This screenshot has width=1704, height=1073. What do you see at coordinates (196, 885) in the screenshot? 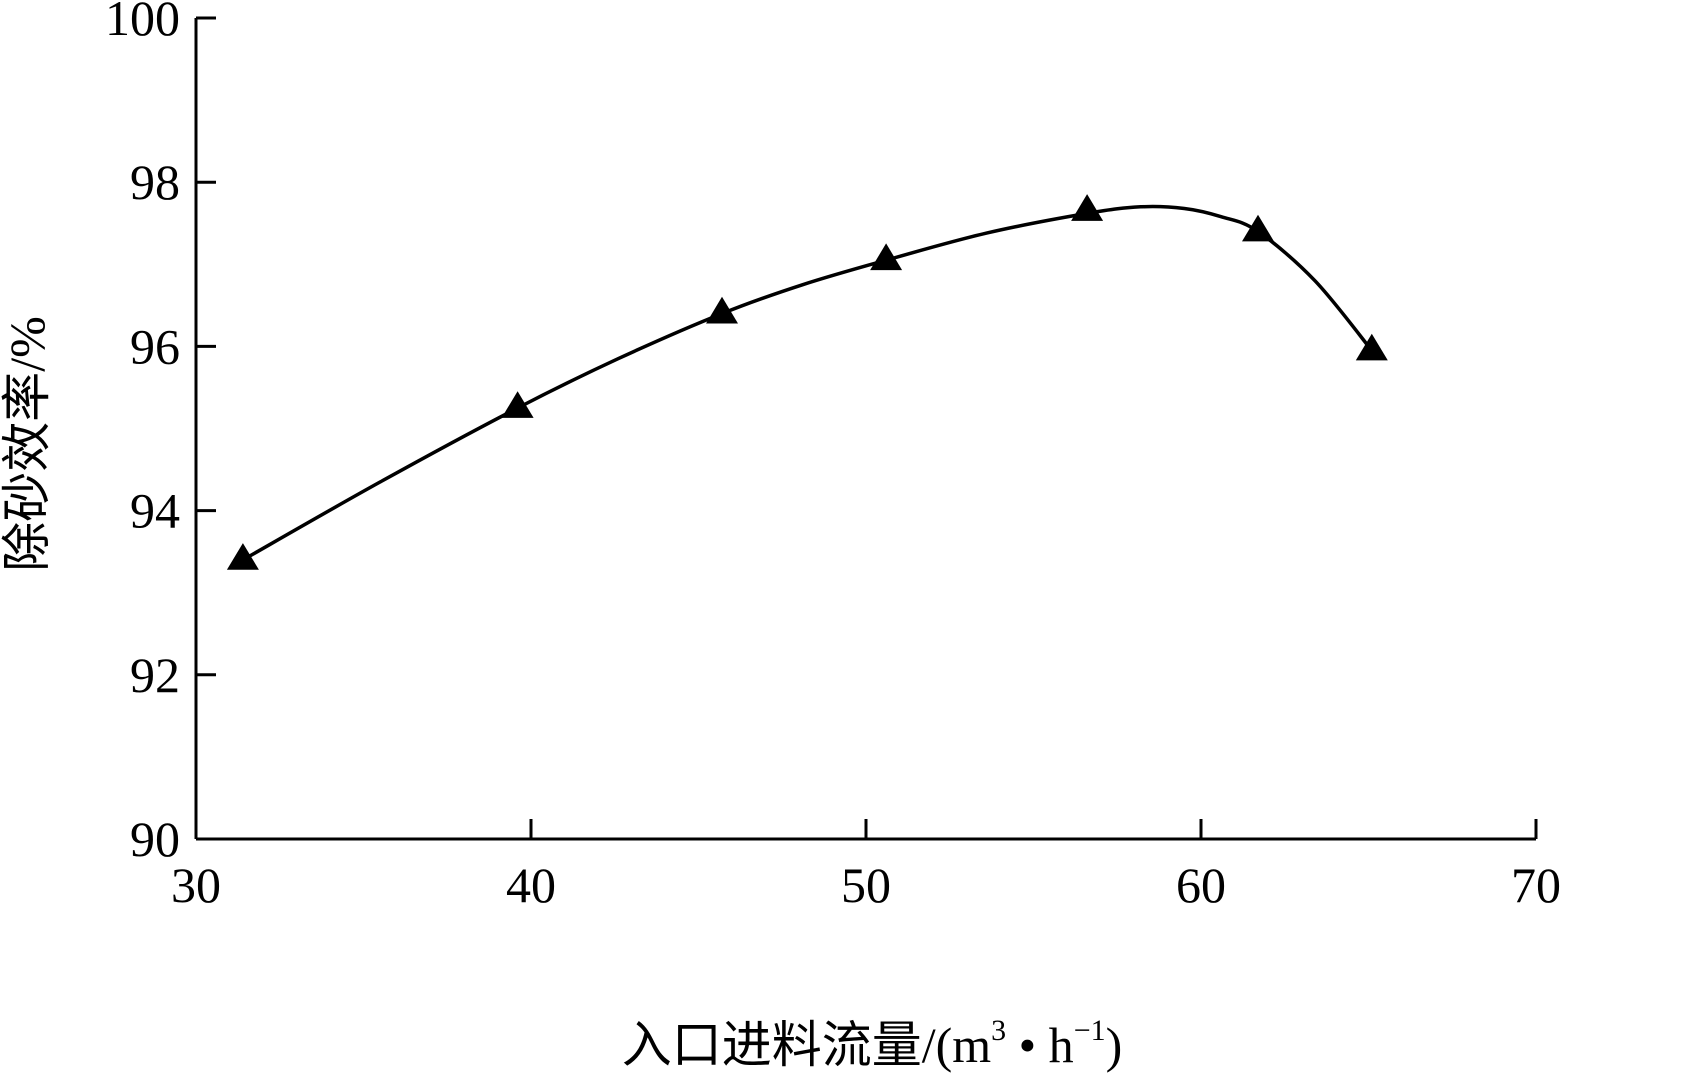
I see `x-tick-label: 30` at bounding box center [196, 885].